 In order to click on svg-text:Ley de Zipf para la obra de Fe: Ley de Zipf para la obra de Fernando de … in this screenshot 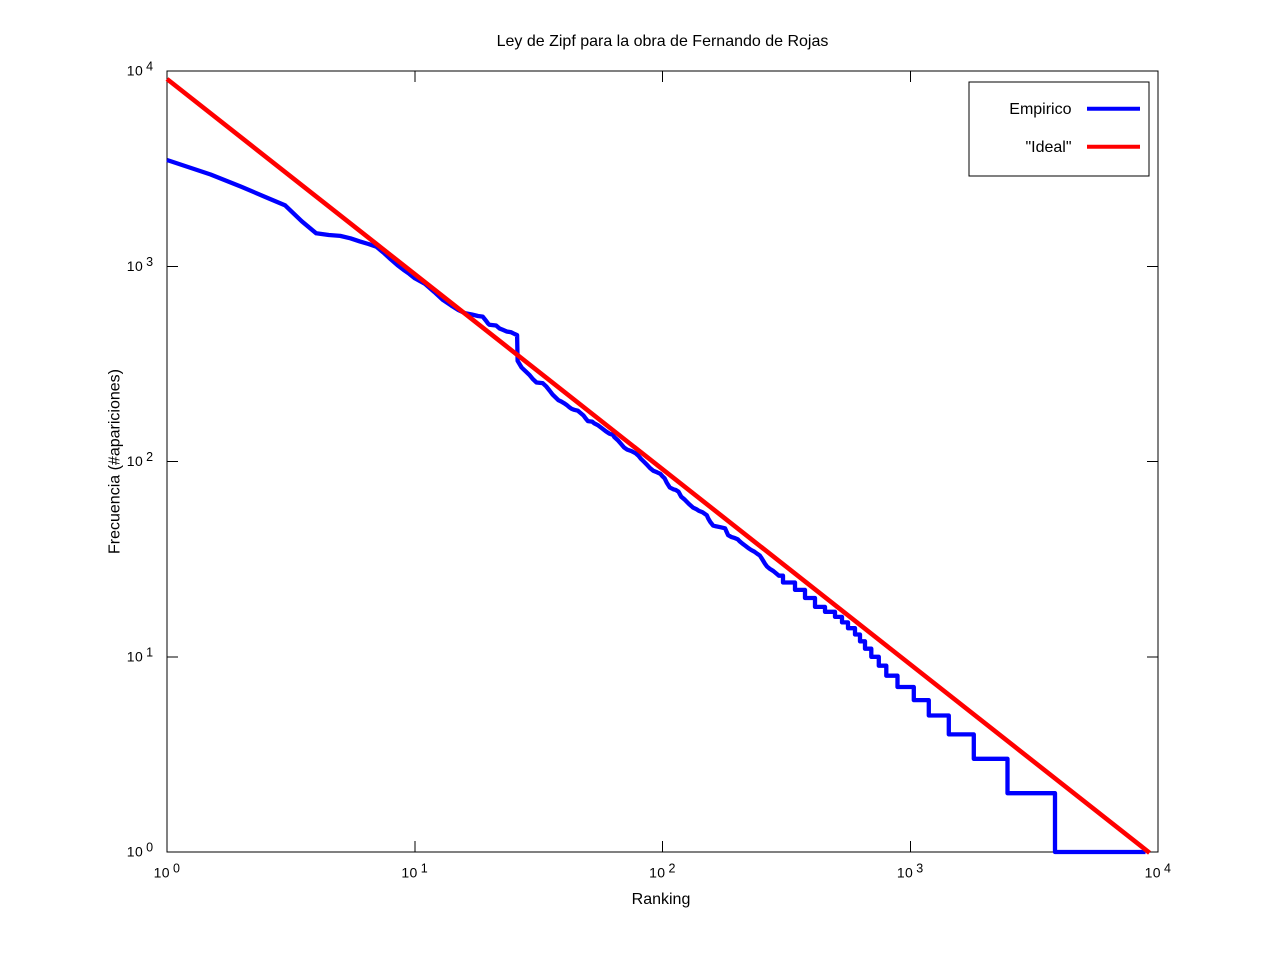, I will do `click(663, 41)`.